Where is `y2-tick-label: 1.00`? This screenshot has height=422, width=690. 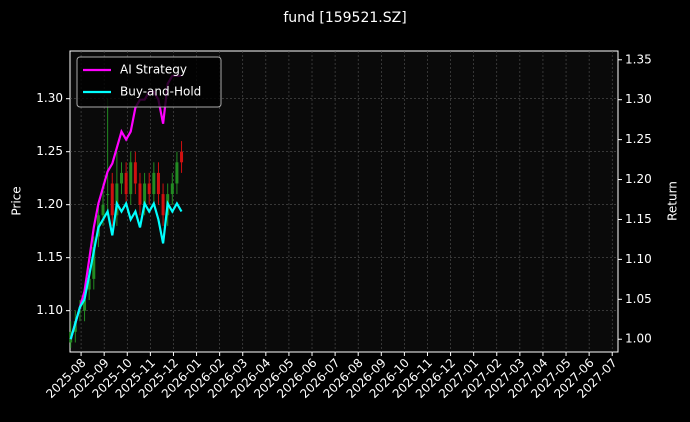
y2-tick-label: 1.00 is located at coordinates (638, 339).